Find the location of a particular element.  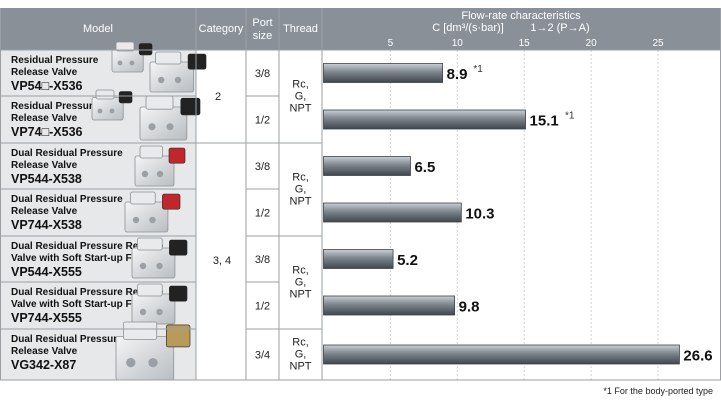

flow-value-label: 9.8 is located at coordinates (469, 307).